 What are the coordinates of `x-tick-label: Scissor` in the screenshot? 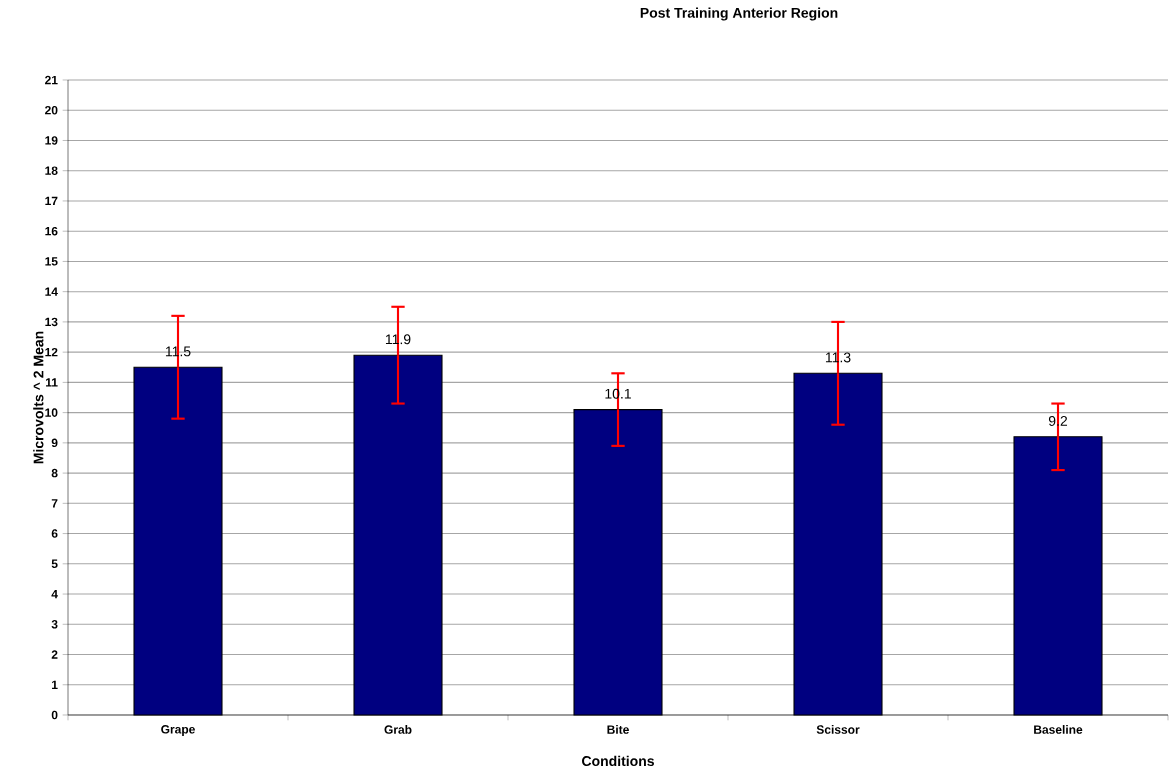 It's located at (838, 729).